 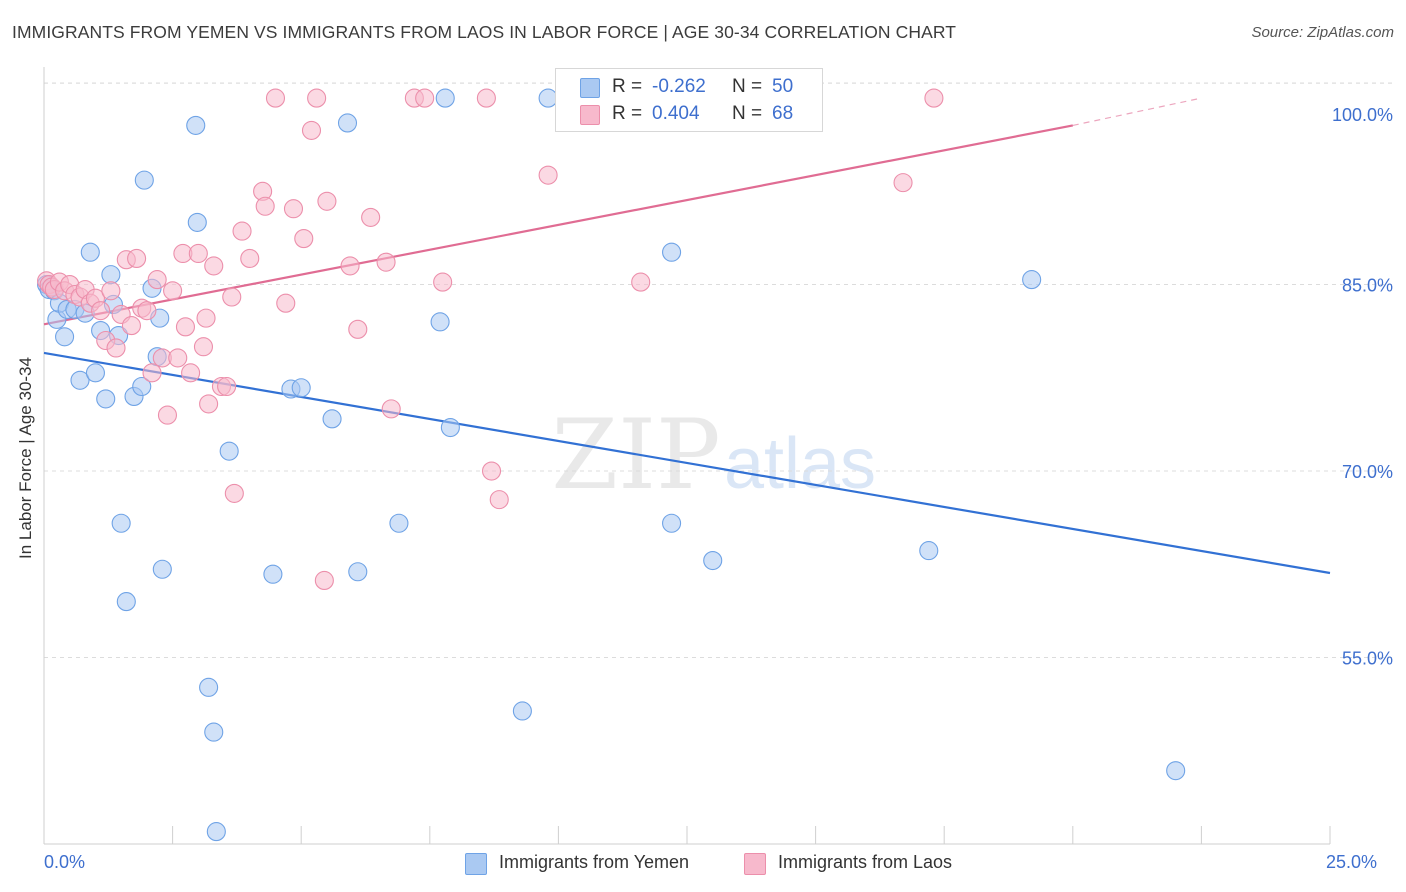 I want to click on legend-label-laos: Immigrants from Laos, so click(x=865, y=862).